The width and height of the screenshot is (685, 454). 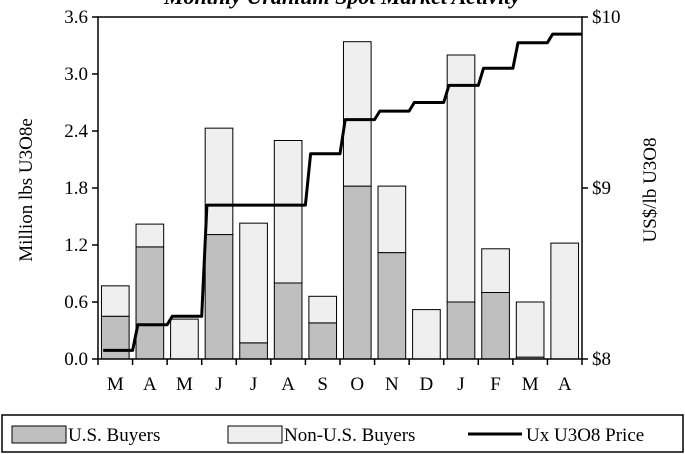 I want to click on y-tick-label: 3.0, so click(x=76, y=74).